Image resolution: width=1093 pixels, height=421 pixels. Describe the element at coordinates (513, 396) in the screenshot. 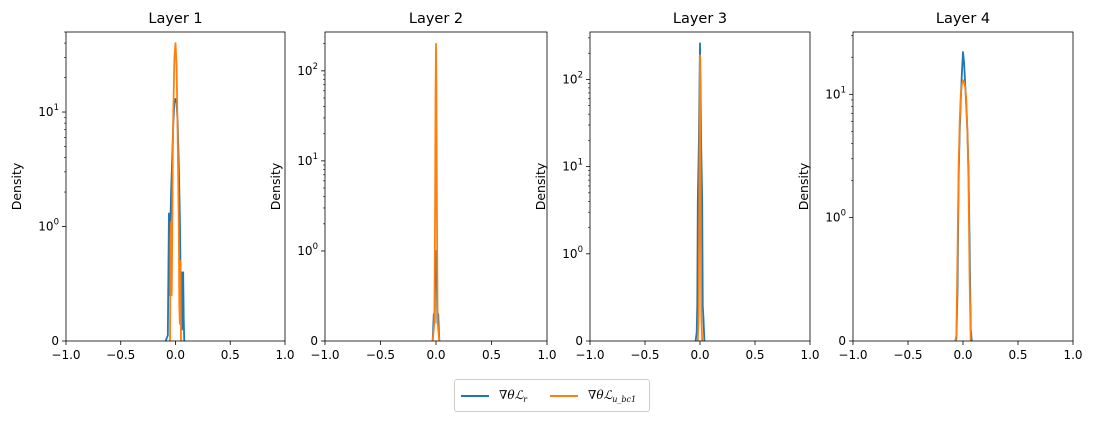

I see `legend-label-r: ∇θℒr` at that location.